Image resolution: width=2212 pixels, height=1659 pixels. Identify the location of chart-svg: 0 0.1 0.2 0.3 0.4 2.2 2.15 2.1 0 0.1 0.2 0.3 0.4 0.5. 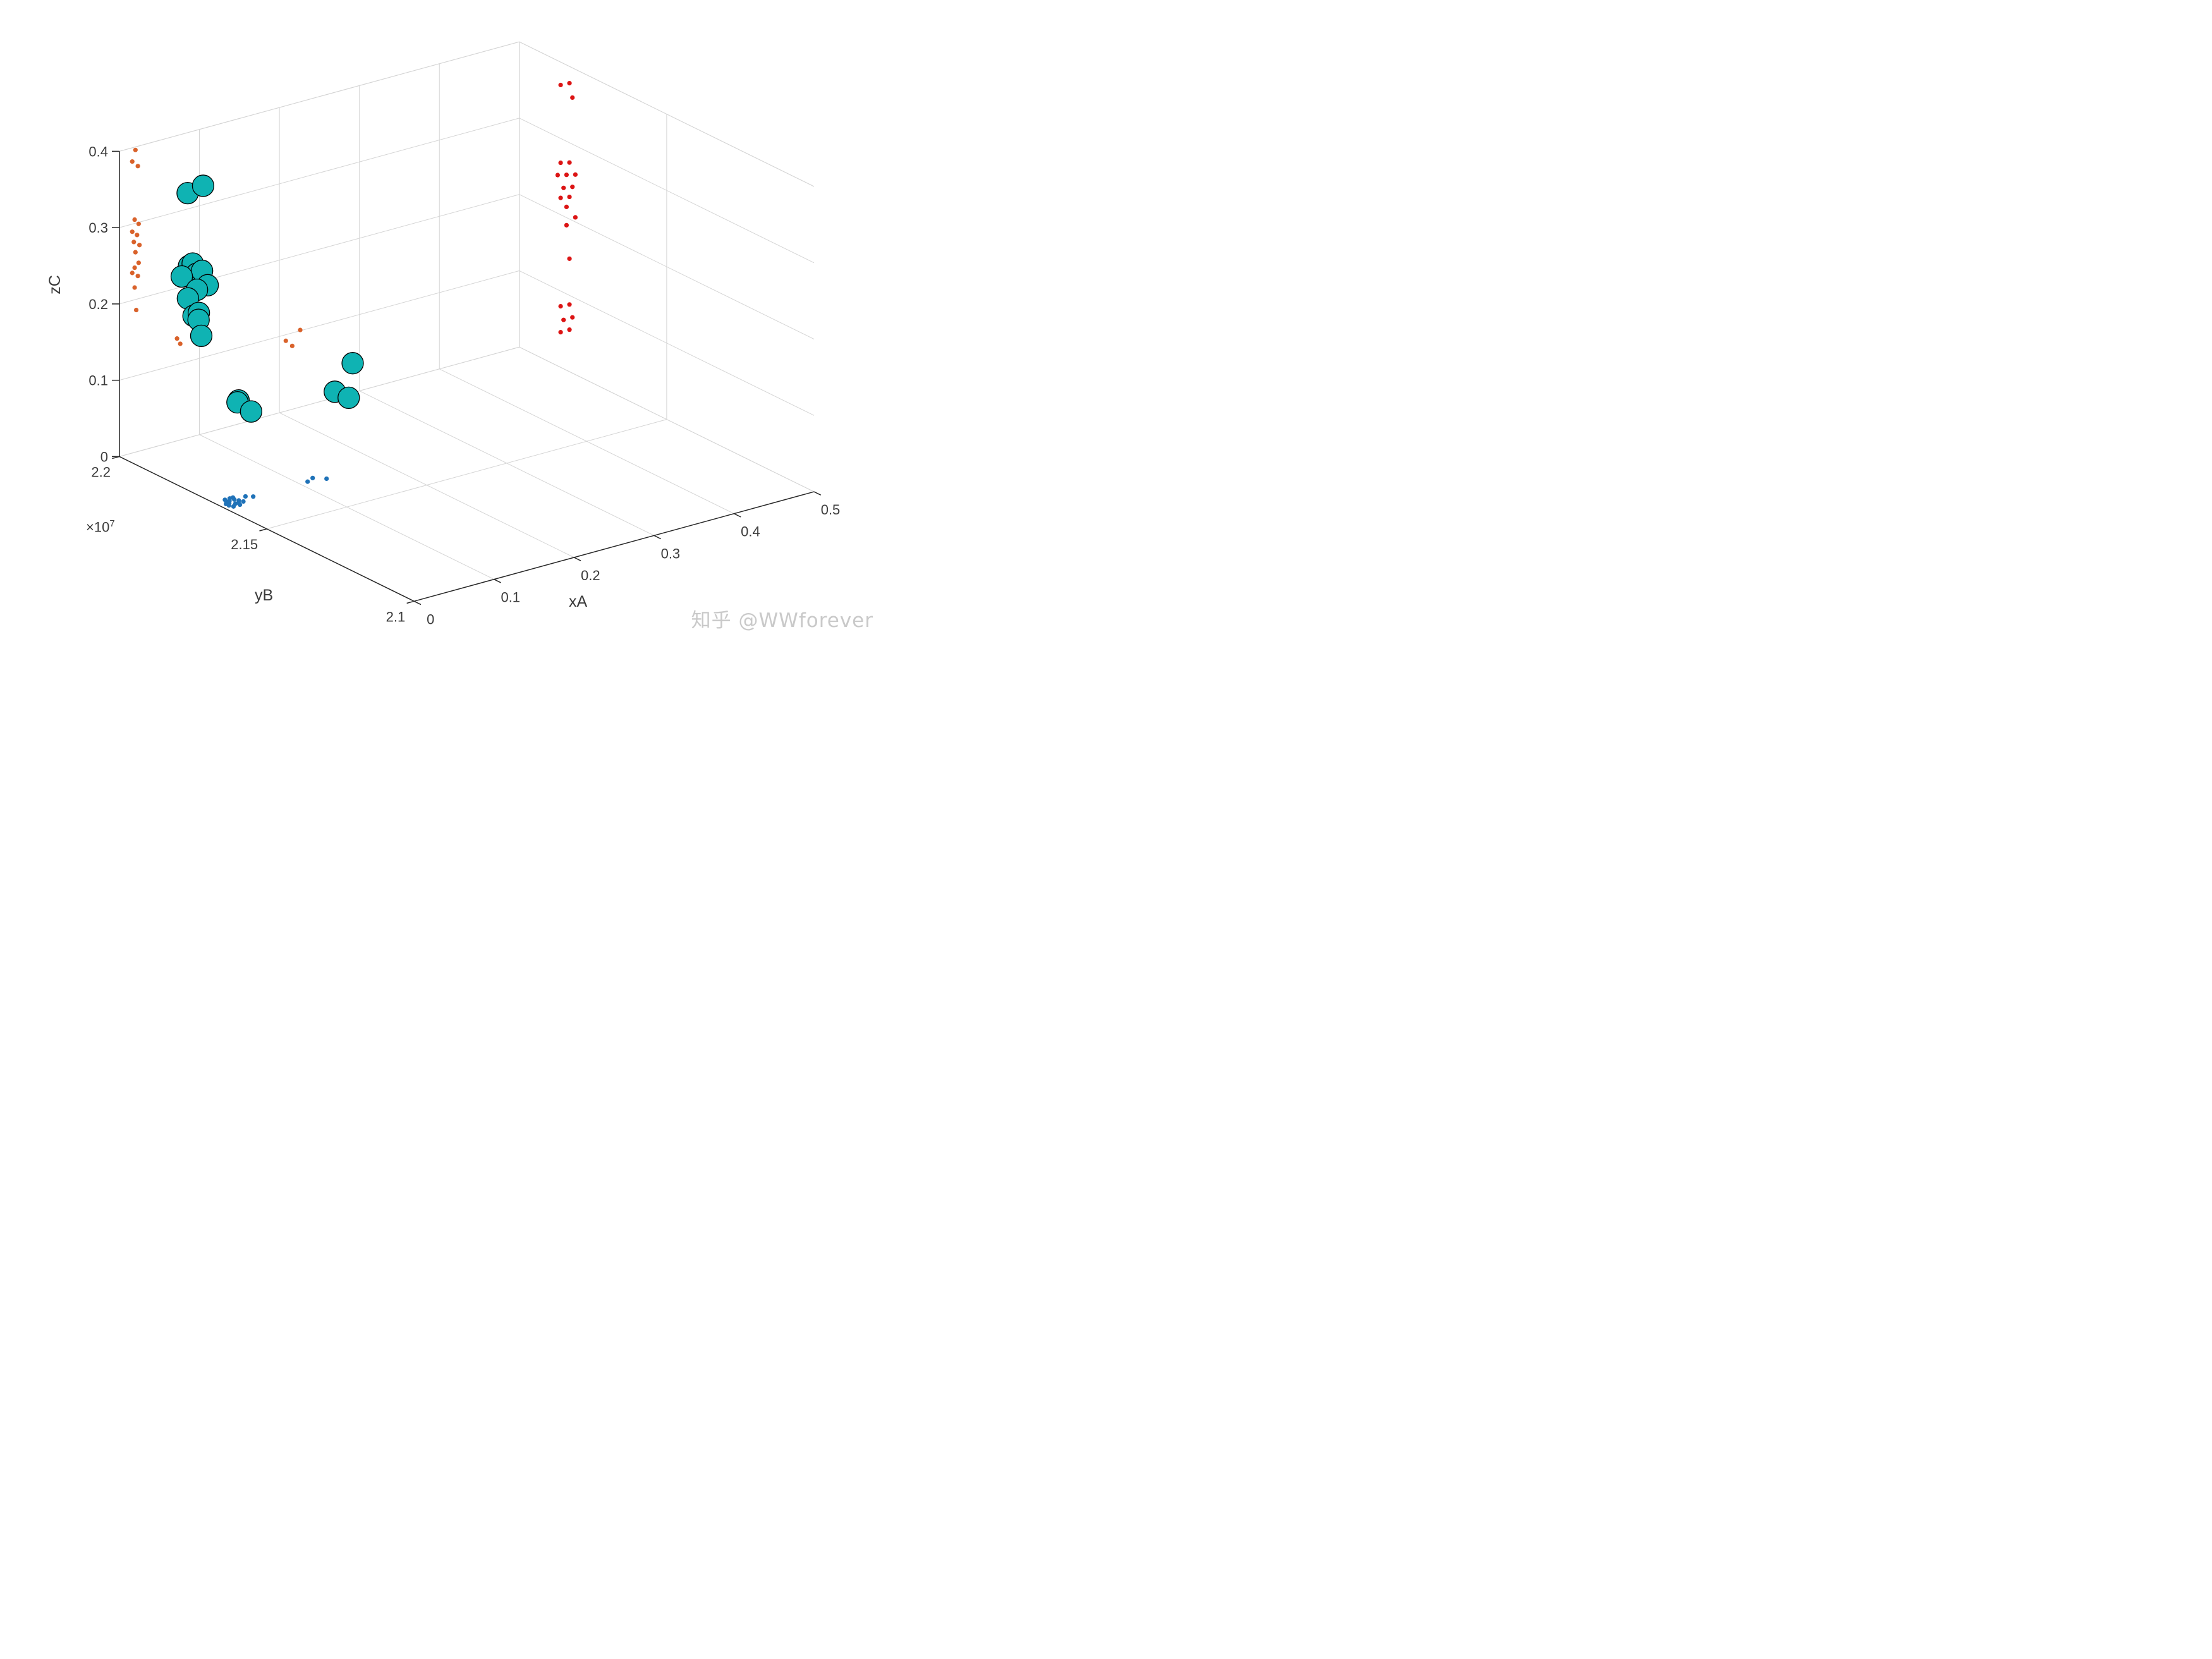
(464, 334).